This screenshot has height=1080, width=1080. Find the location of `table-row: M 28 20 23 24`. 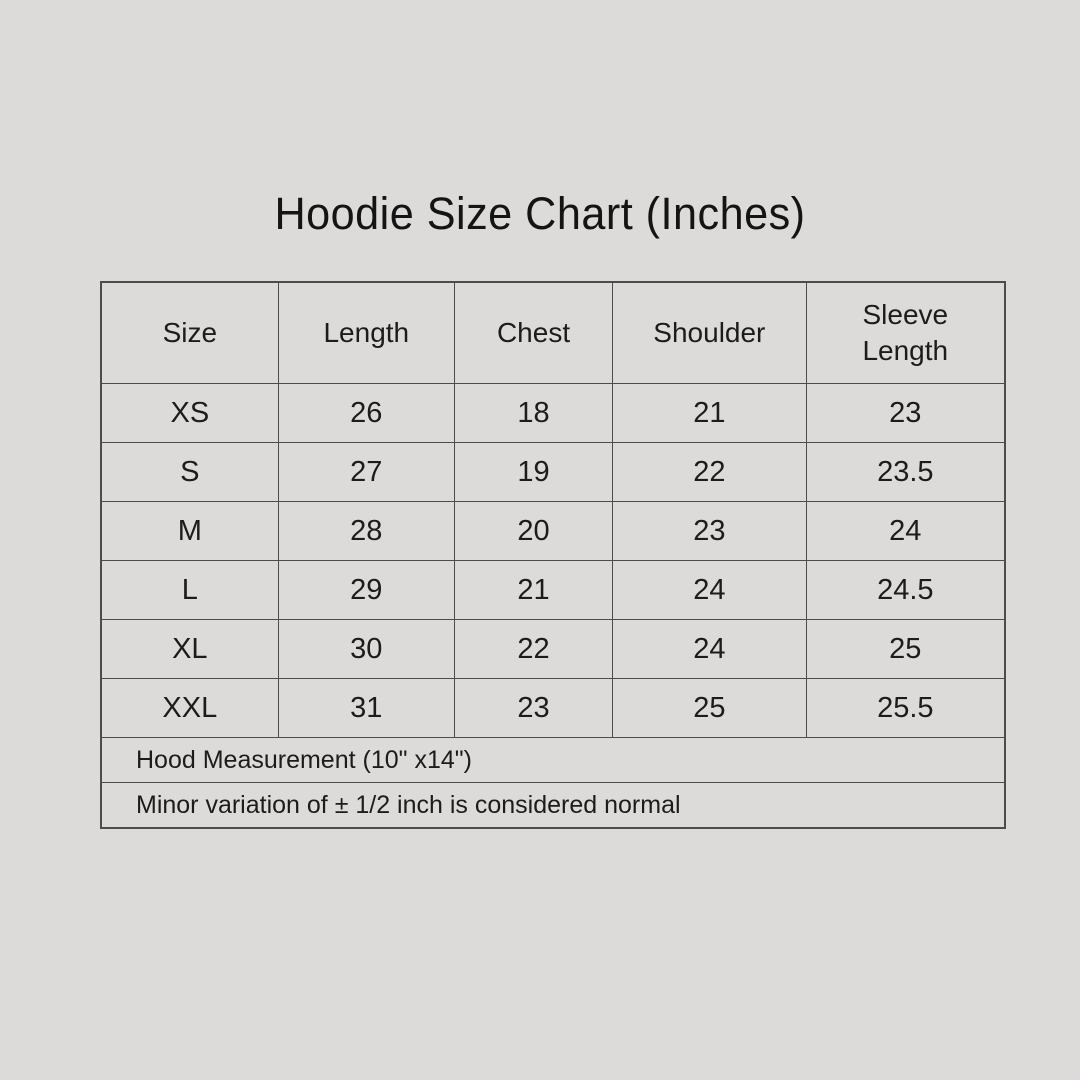

table-row: M 28 20 23 24 is located at coordinates (553, 531).